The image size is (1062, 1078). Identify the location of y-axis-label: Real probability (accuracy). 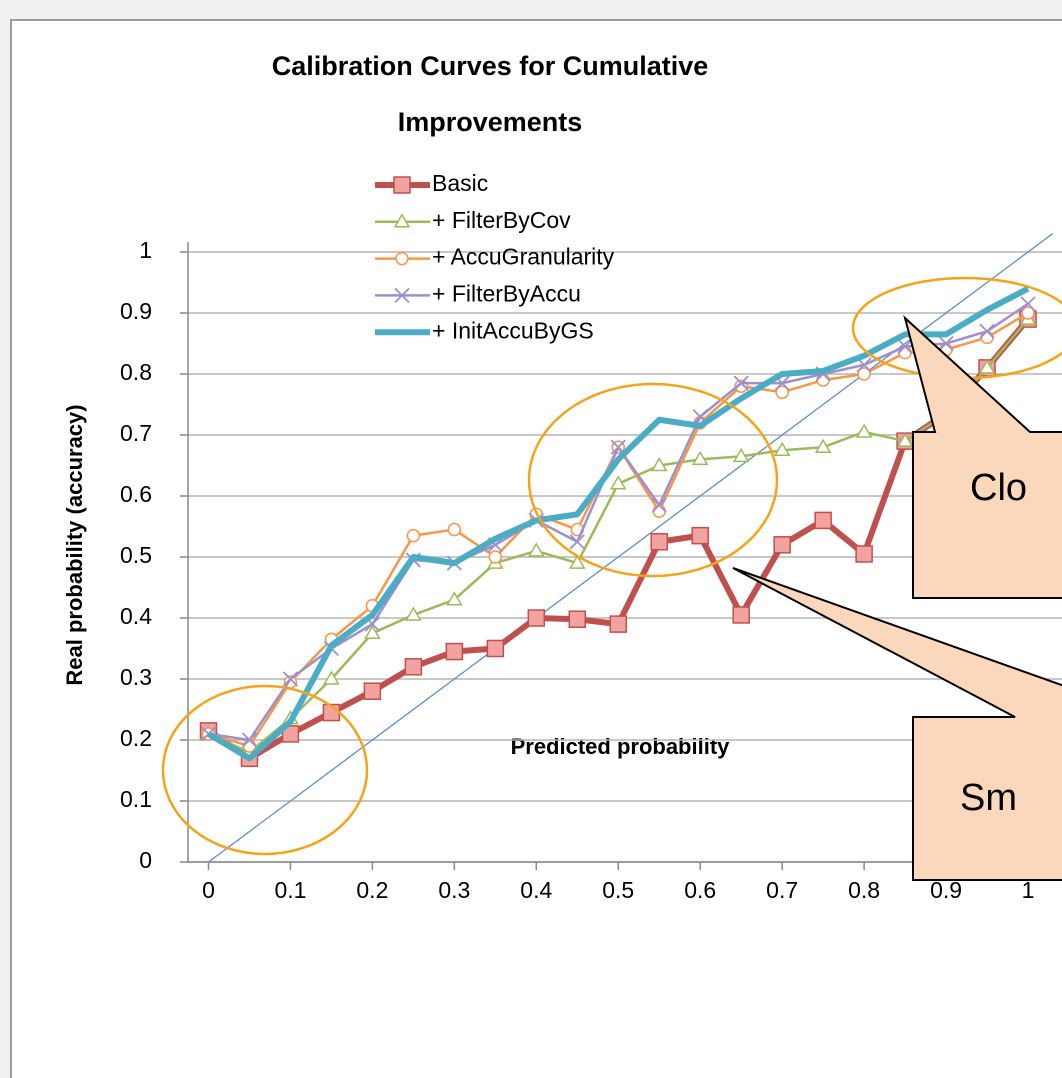
(74, 544).